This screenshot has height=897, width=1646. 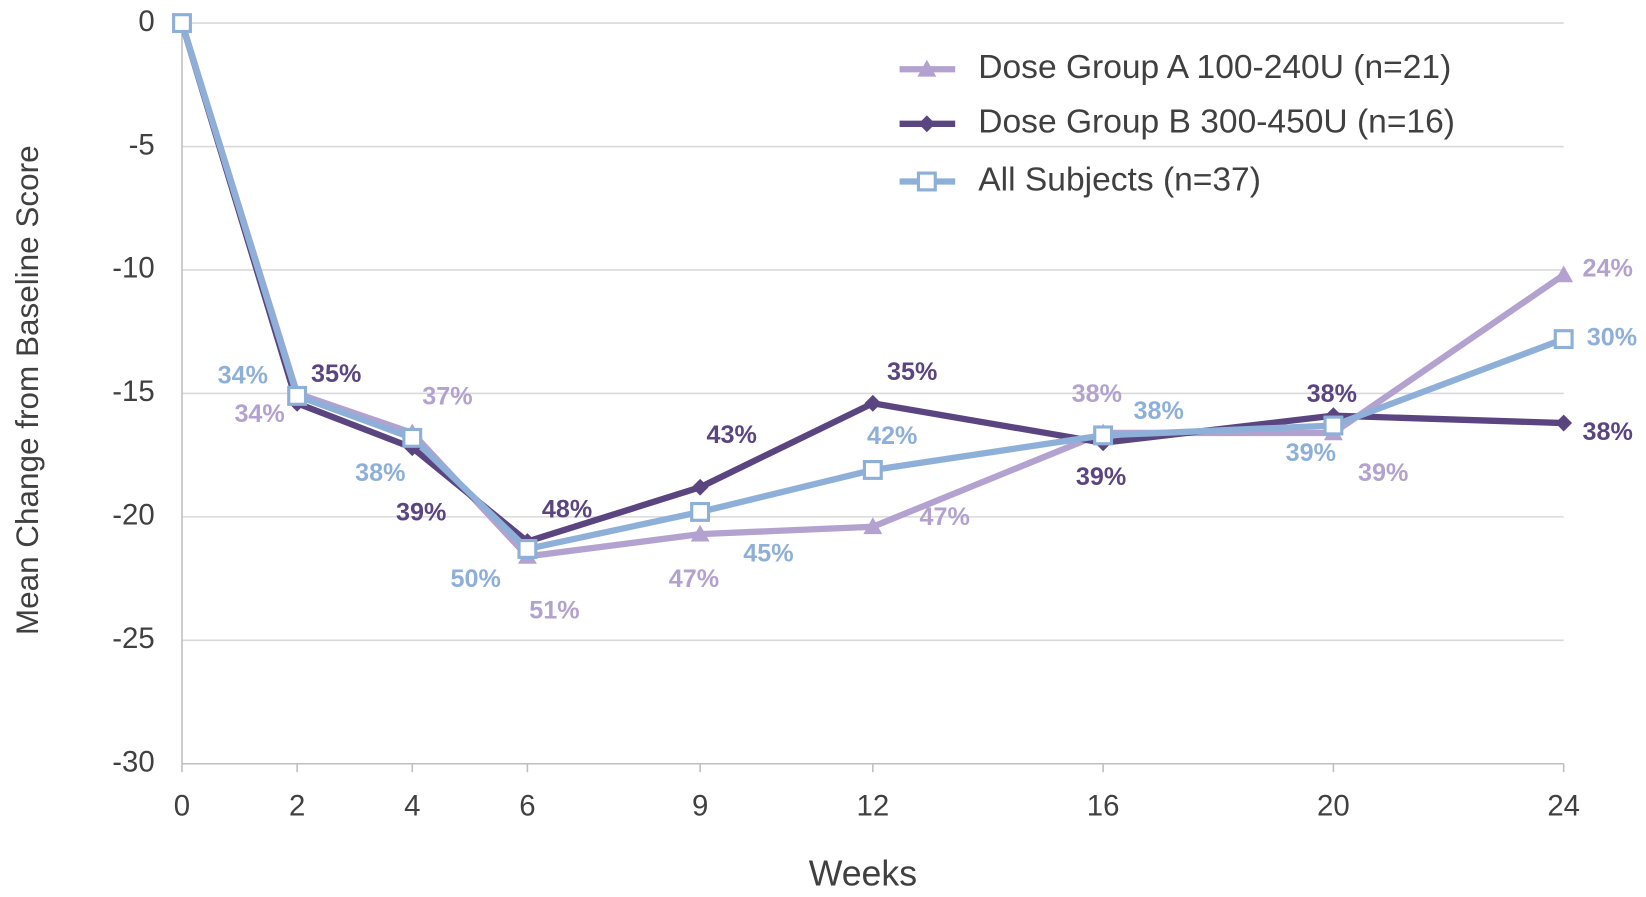 What do you see at coordinates (27, 390) in the screenshot?
I see `y-axis-label: Mean Change from Baseline Score` at bounding box center [27, 390].